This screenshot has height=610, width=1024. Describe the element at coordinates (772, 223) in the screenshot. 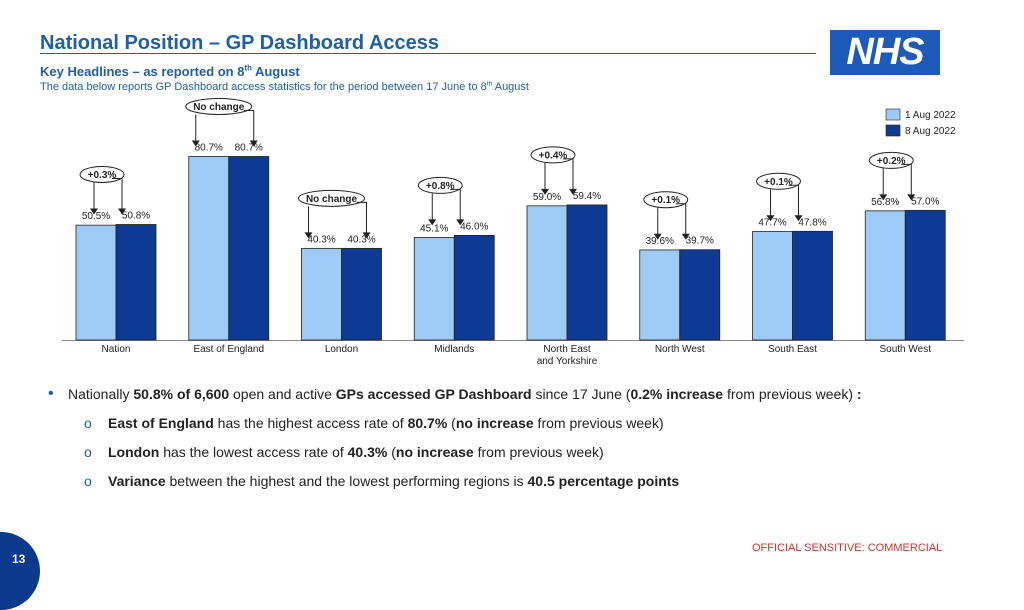

I see `data-label: 47.7%` at that location.